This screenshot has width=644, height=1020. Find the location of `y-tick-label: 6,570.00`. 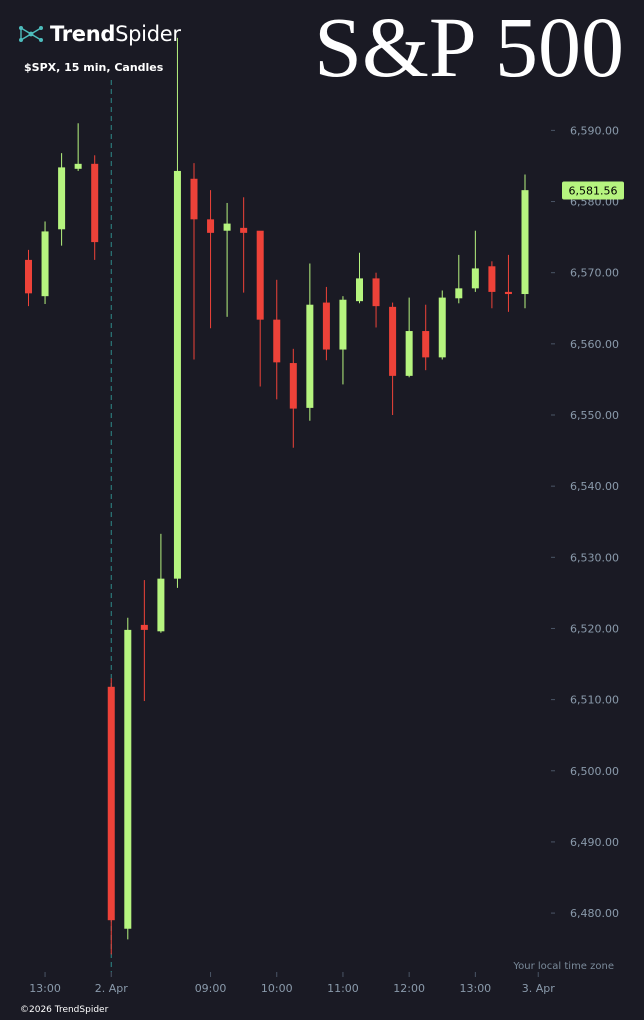

y-tick-label: 6,570.00 is located at coordinates (594, 273).